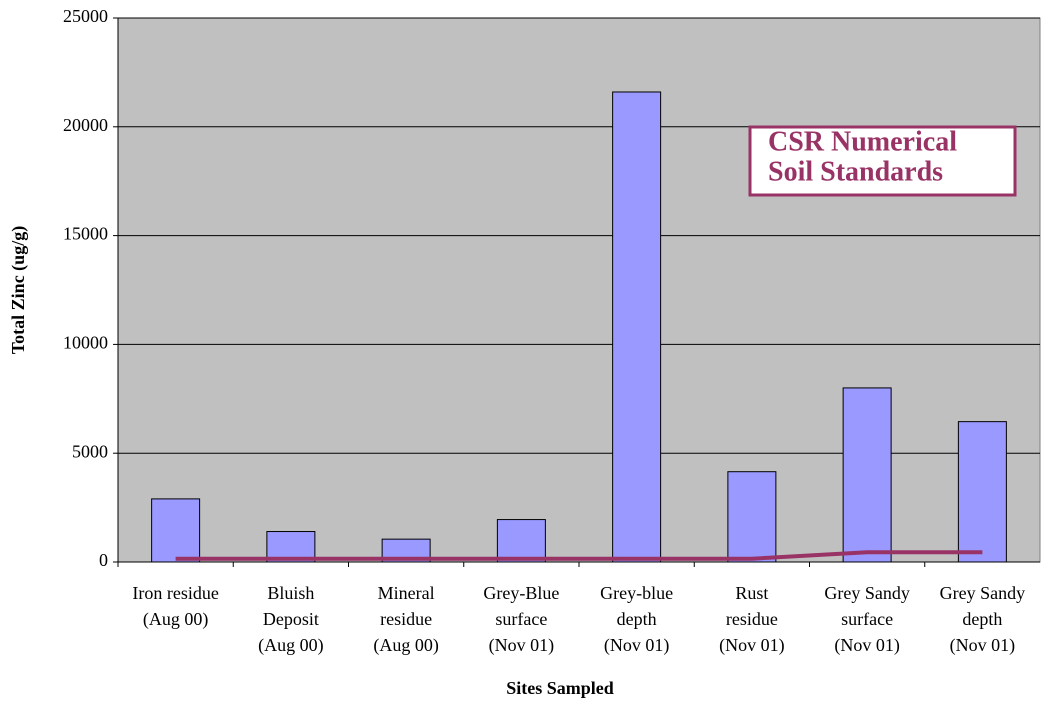  I want to click on x-axis-title: Sites Sampled, so click(560, 688).